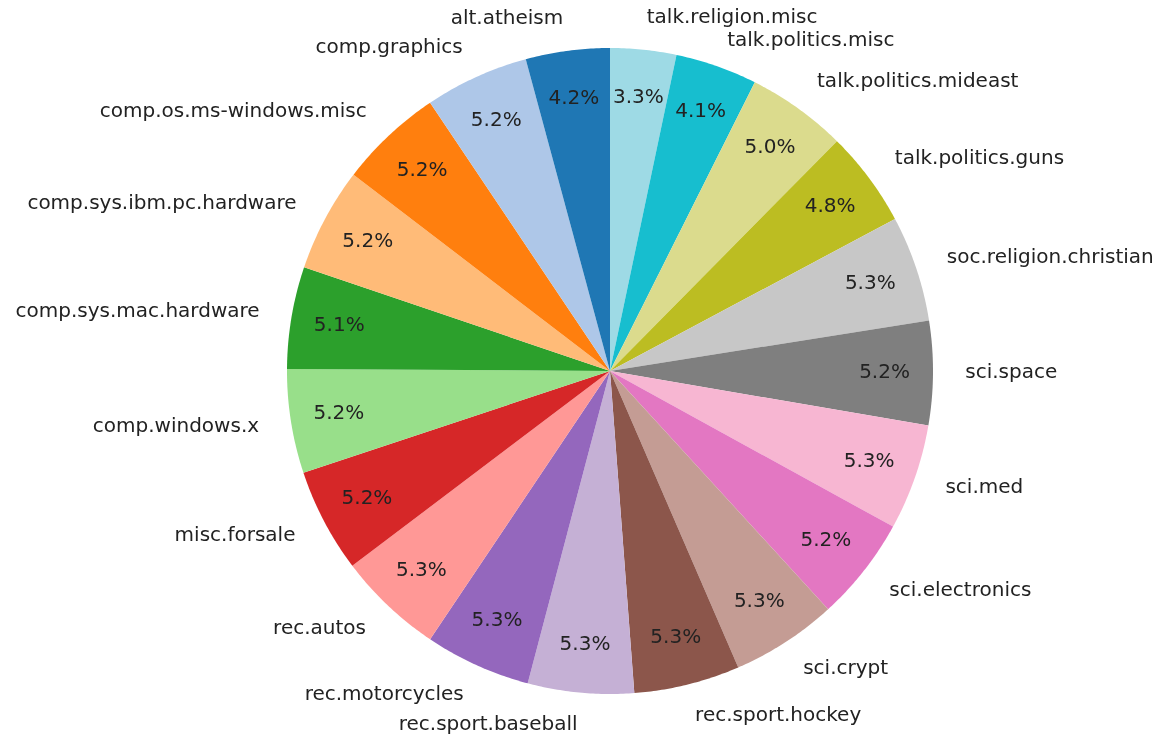 The width and height of the screenshot is (1169, 740). I want to click on slice-label: rec.motorcycles, so click(384, 693).